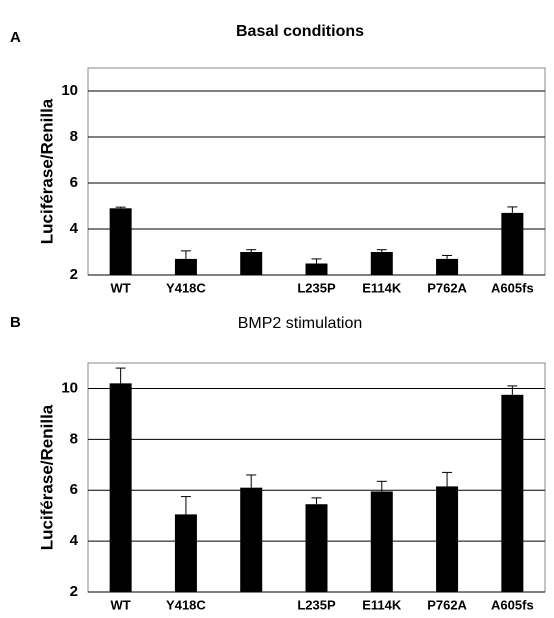 This screenshot has width=554, height=618. Describe the element at coordinates (300, 31) in the screenshot. I see `chart-title: Basal conditions` at that location.